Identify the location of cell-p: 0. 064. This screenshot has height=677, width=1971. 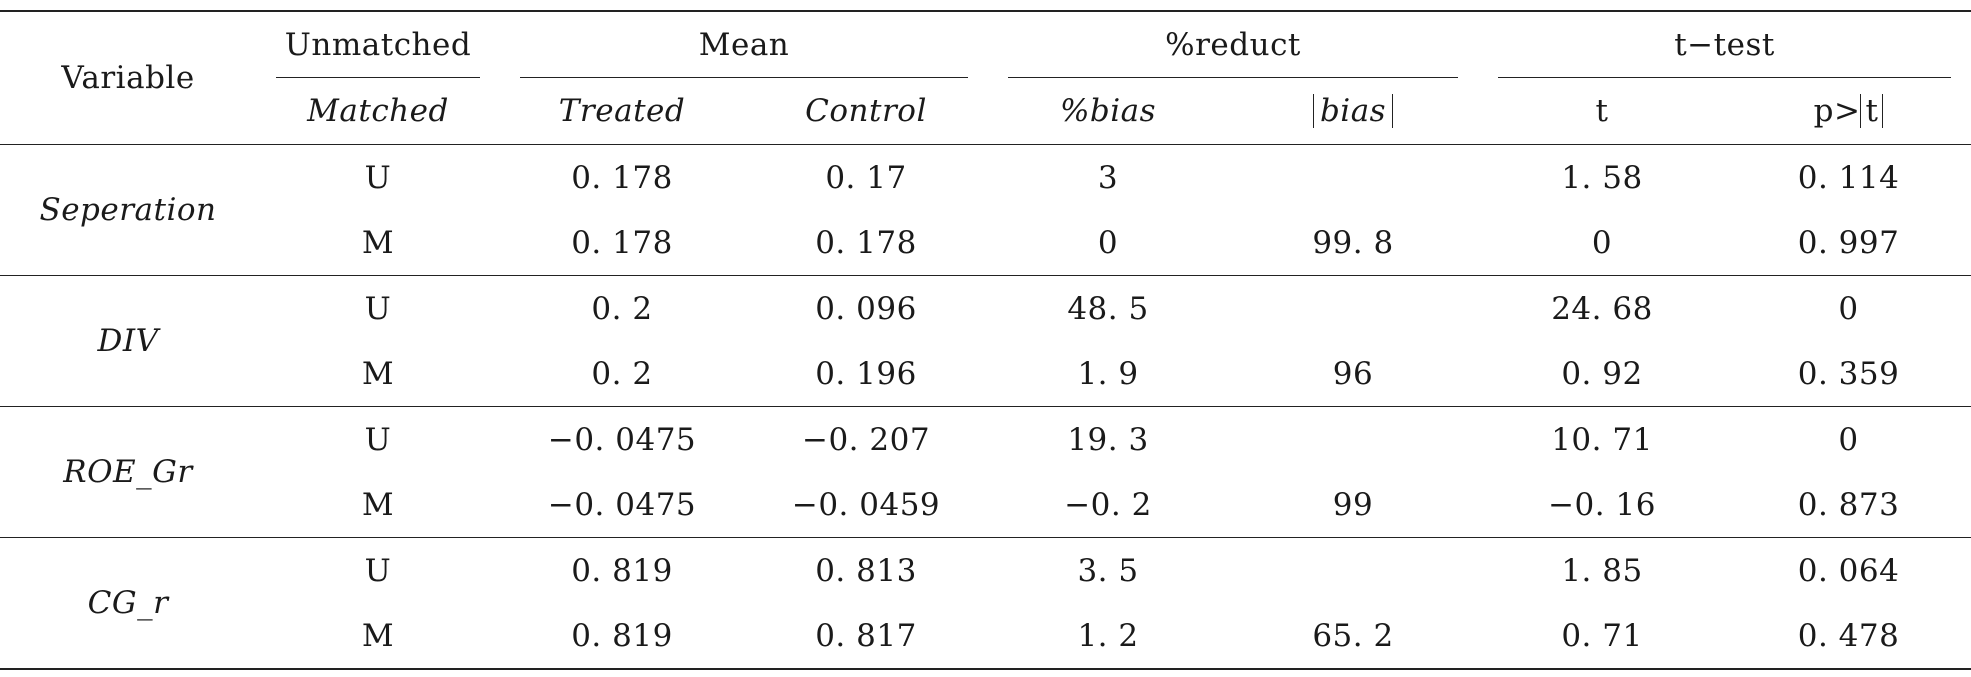
(1848, 570).